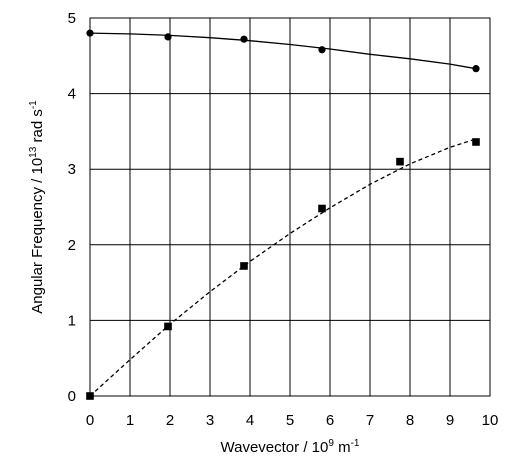 This screenshot has height=474, width=527. I want to click on x-tick-label: 3, so click(210, 420).